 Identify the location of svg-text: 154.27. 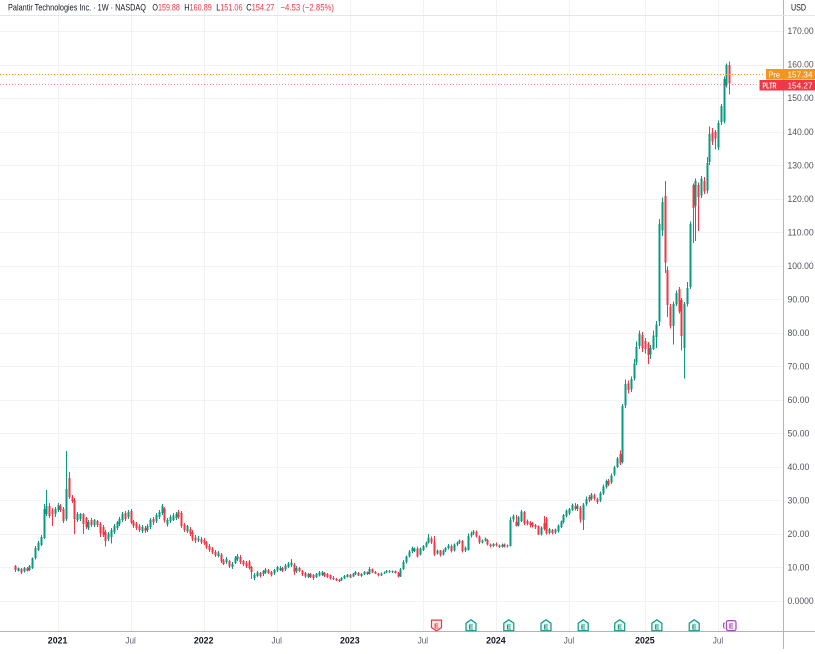
(800, 85).